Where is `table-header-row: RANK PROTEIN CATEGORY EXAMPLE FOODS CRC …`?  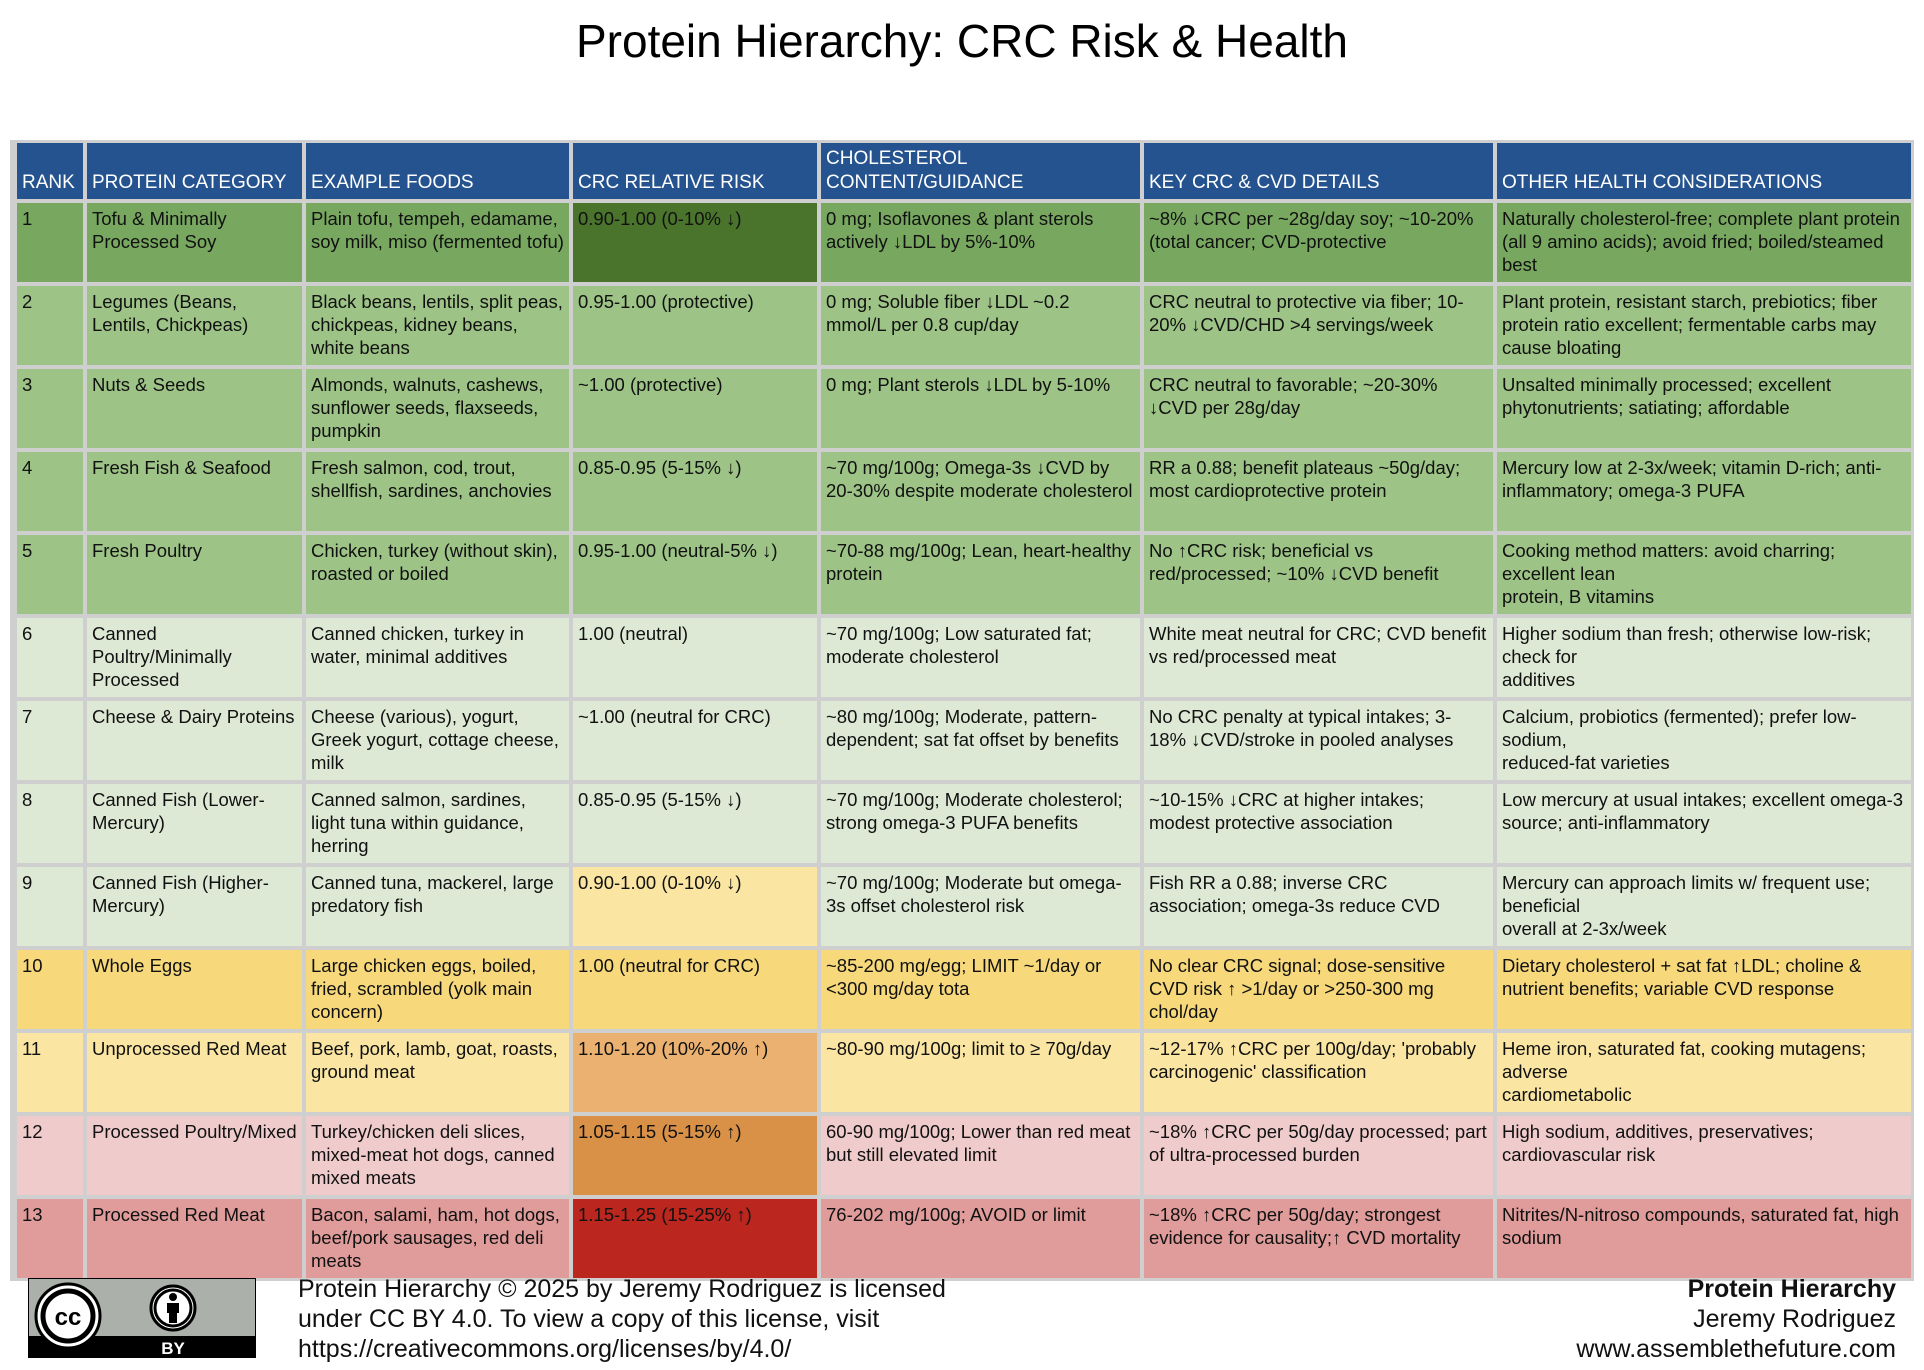 table-header-row: RANK PROTEIN CATEGORY EXAMPLE FOODS CRC … is located at coordinates (964, 171).